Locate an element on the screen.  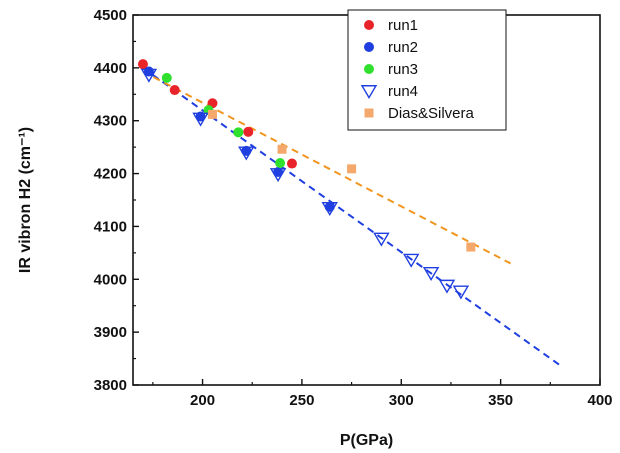
x-tick-label: 300 is located at coordinates (401, 400).